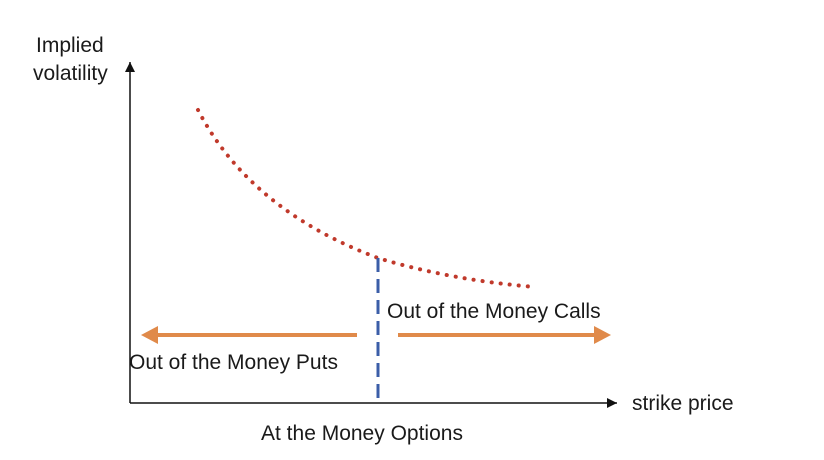 This screenshot has height=460, width=824. Describe the element at coordinates (70, 73) in the screenshot. I see `y-axis-label-line2: volatility` at that location.